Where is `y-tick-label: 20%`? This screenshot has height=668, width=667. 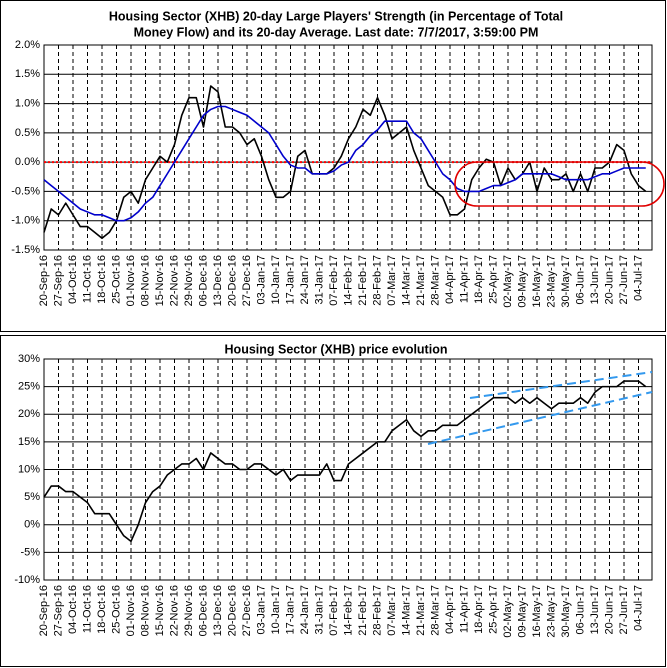
y-tick-label: 20% is located at coordinates (29, 414).